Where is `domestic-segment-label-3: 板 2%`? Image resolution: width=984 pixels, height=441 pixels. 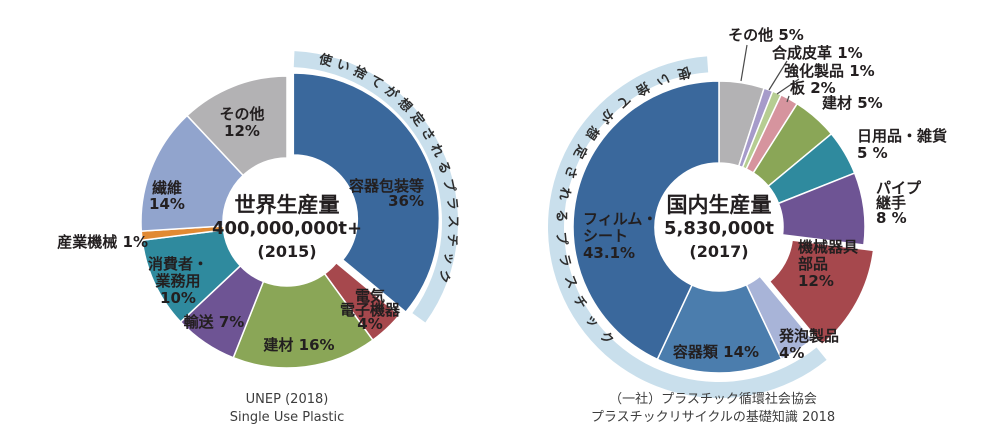
domestic-segment-label-3: 板 2% is located at coordinates (813, 88).